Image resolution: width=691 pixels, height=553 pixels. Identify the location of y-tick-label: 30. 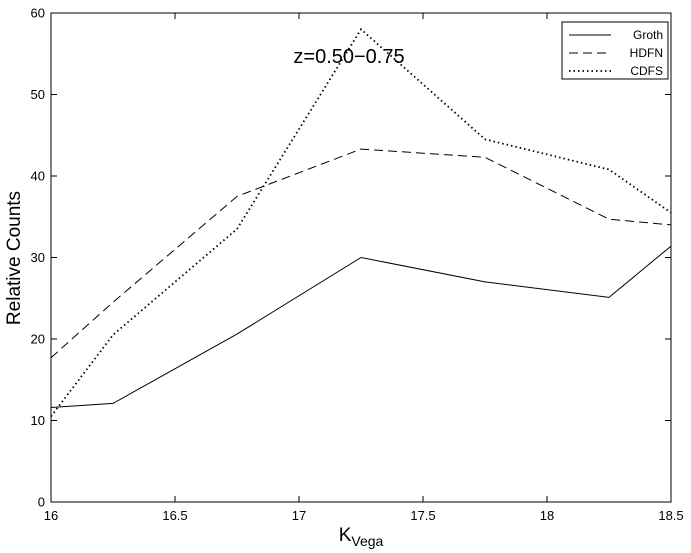
(38, 257).